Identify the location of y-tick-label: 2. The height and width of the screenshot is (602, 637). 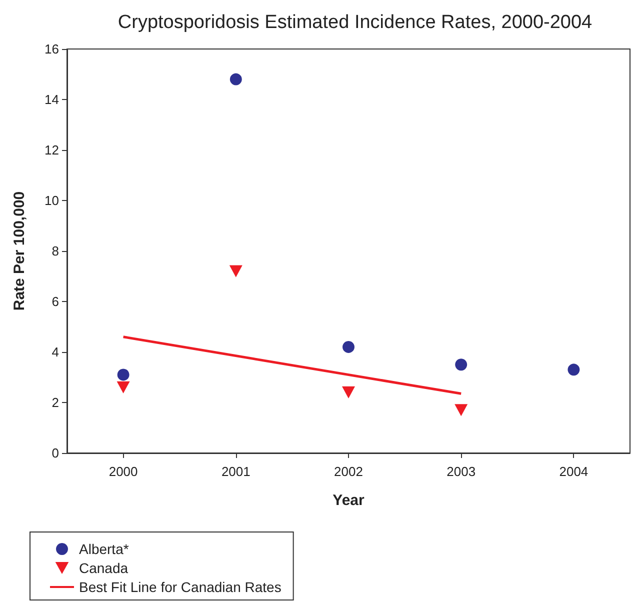
(55, 402).